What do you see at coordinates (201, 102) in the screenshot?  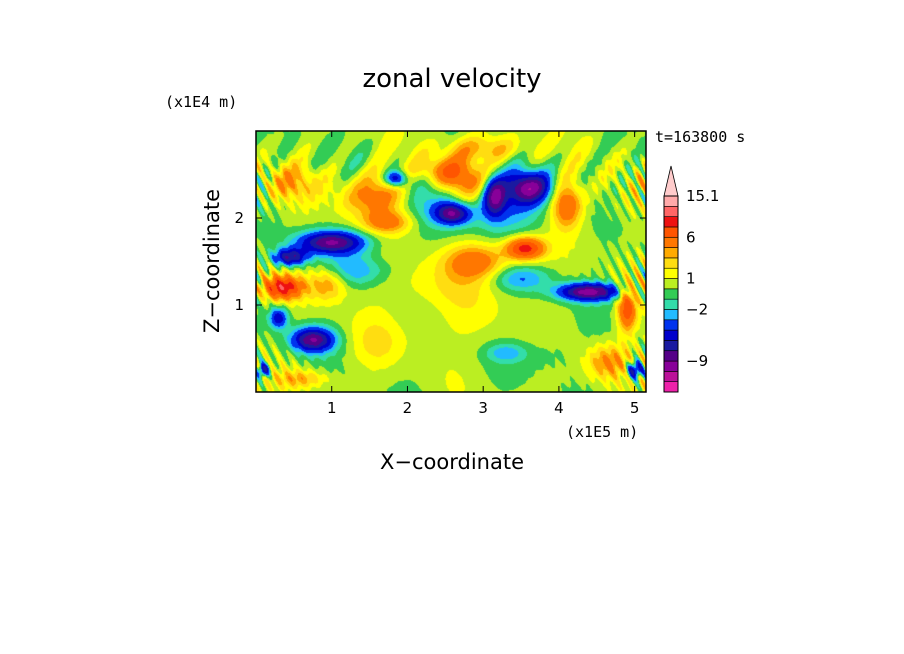 I see `y-unit-label: (x1E4 m)` at bounding box center [201, 102].